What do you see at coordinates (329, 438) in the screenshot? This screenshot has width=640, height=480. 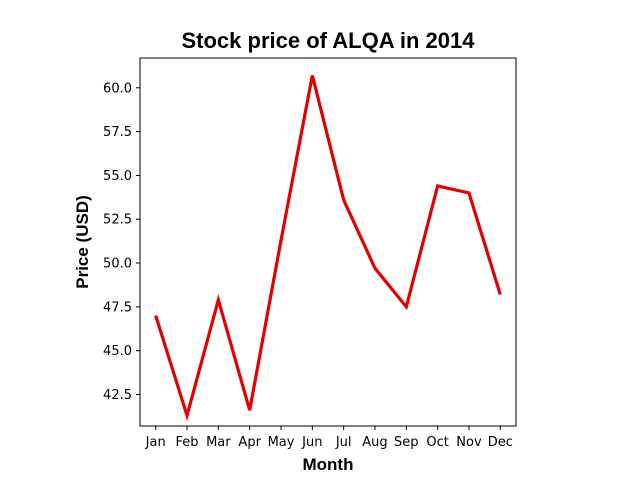 I see `x-axis: Jan Feb Mar Apr May Jun Jul Aug Sep Oct Nov Dec` at bounding box center [329, 438].